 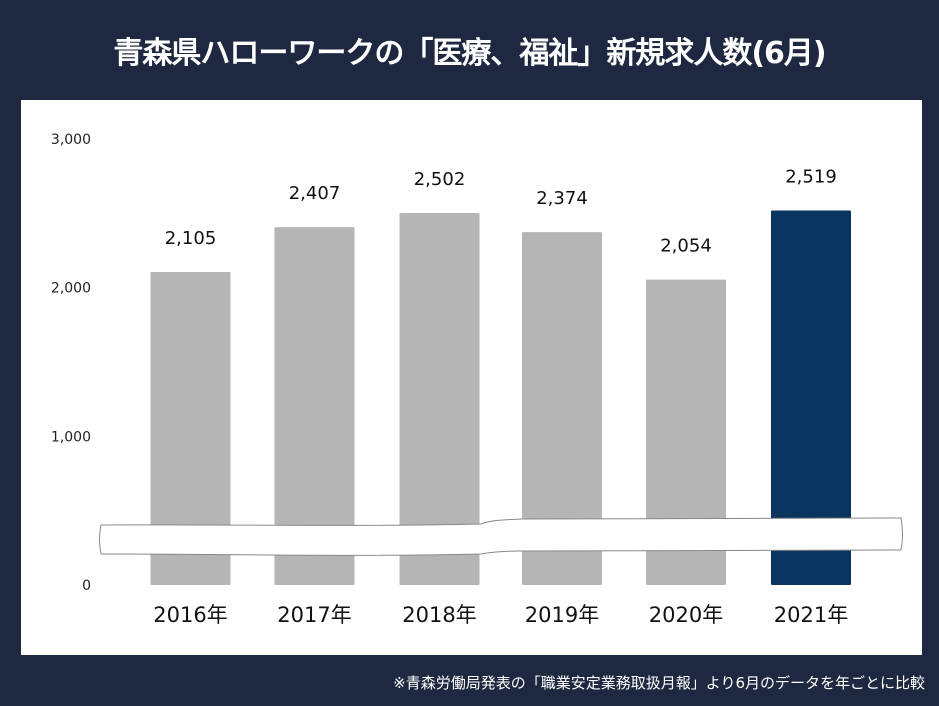 What do you see at coordinates (190, 615) in the screenshot?
I see `x-tick-label: 2016年` at bounding box center [190, 615].